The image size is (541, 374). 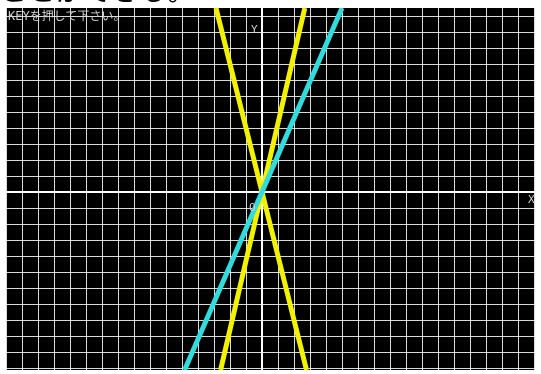 I want to click on caption-fragment: ことができる。, so click(x=270, y=4).